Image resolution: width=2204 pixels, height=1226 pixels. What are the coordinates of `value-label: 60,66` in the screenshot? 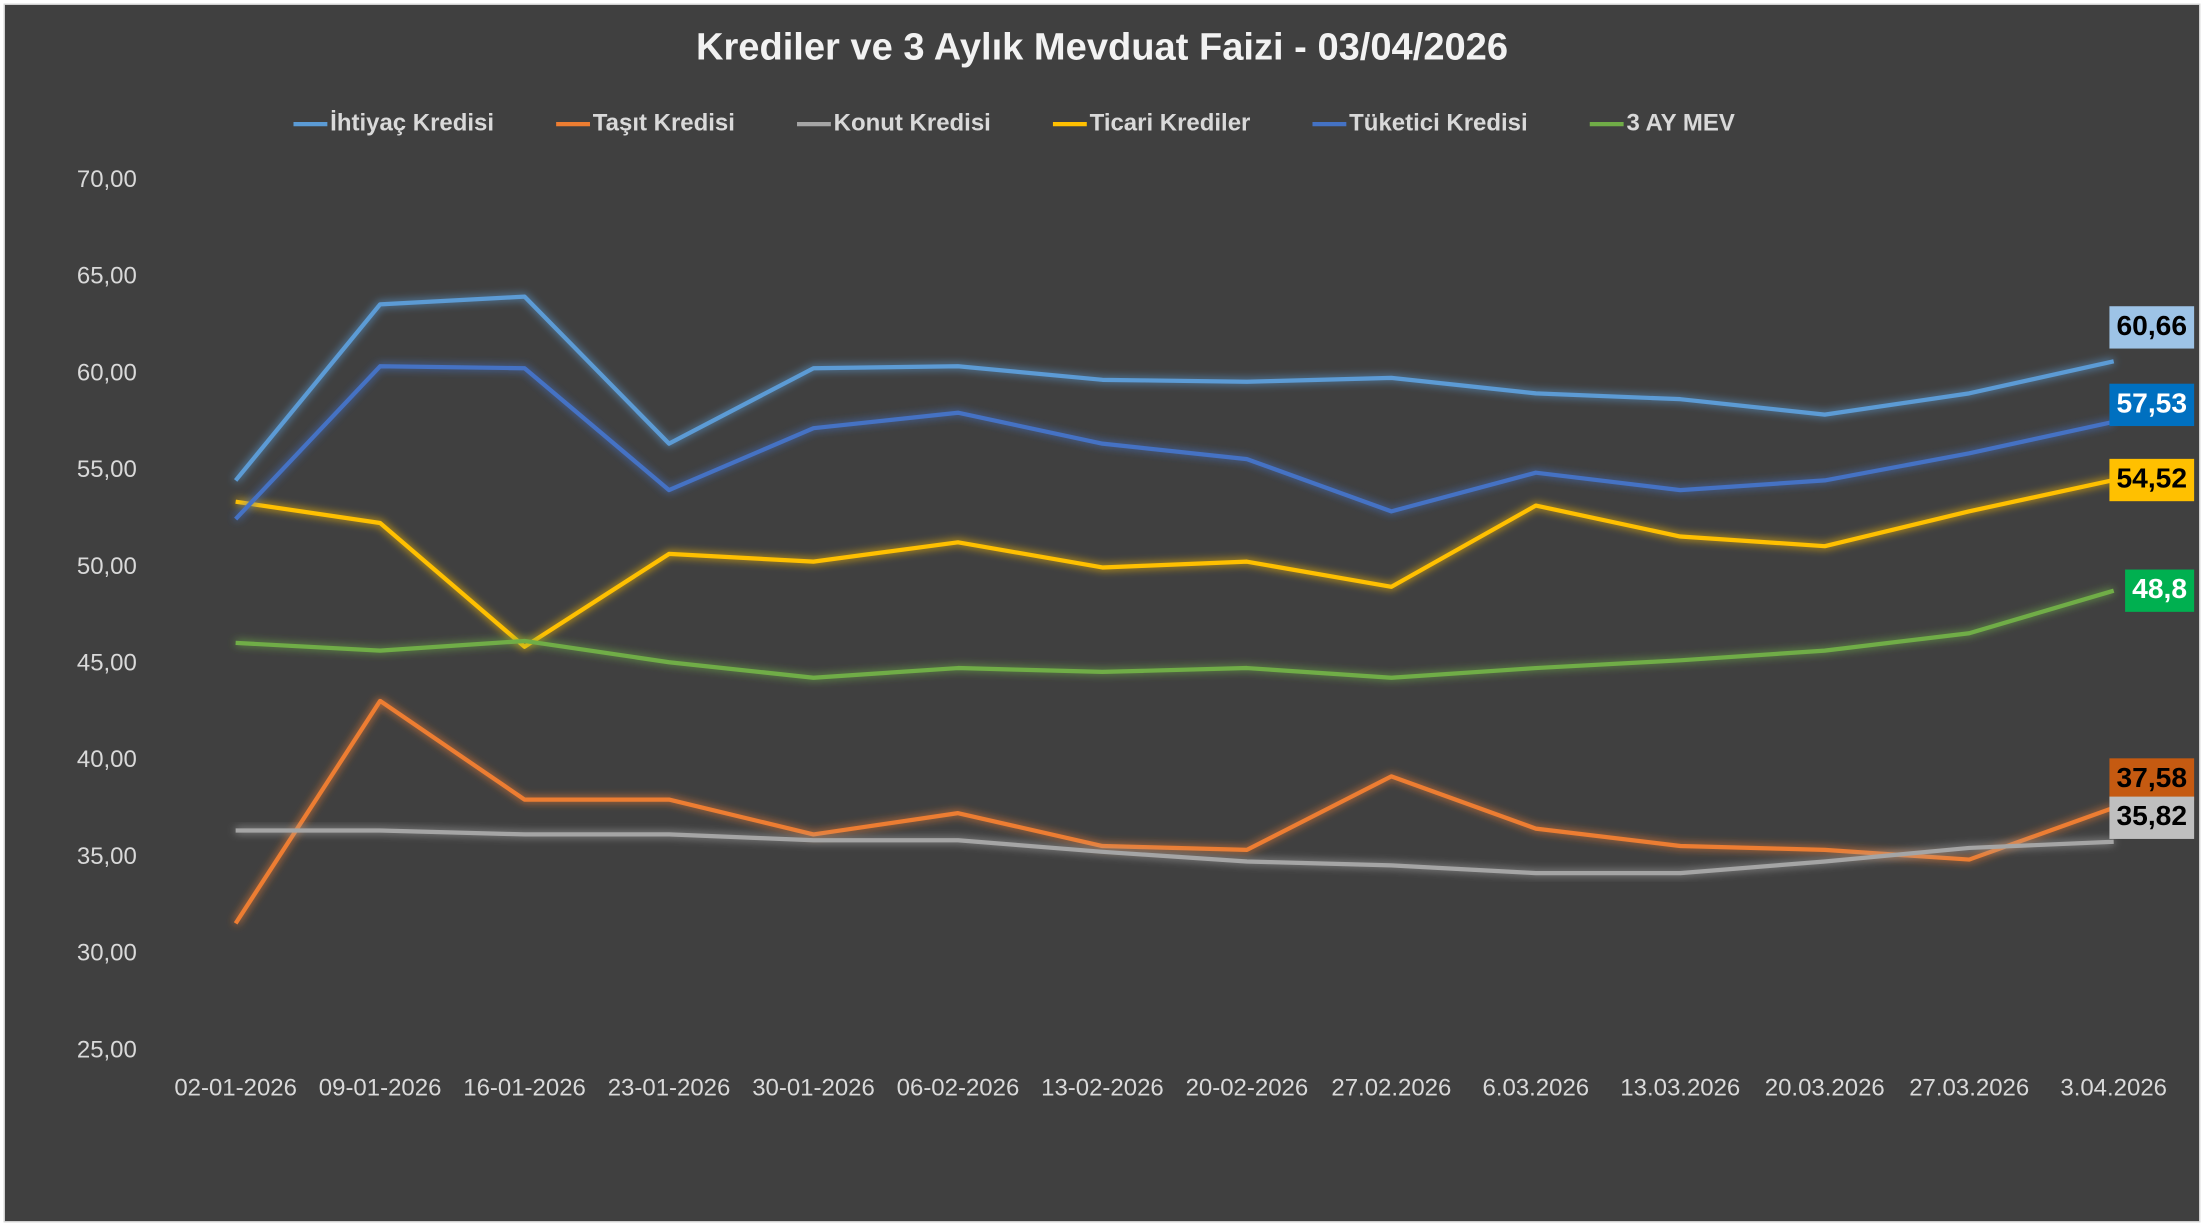 It's located at (2152, 327).